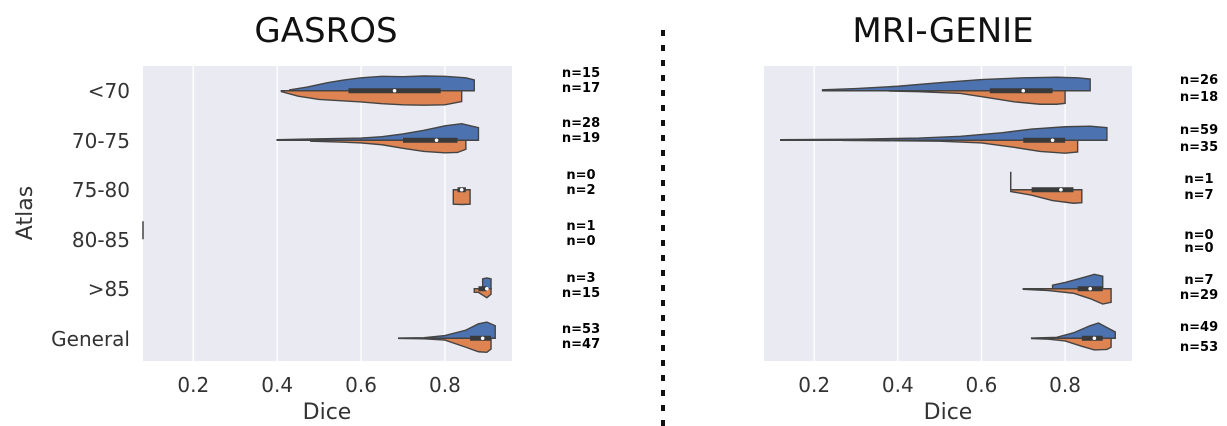 The width and height of the screenshot is (1227, 426). I want to click on y-tick-label: 75-80, so click(101, 190).